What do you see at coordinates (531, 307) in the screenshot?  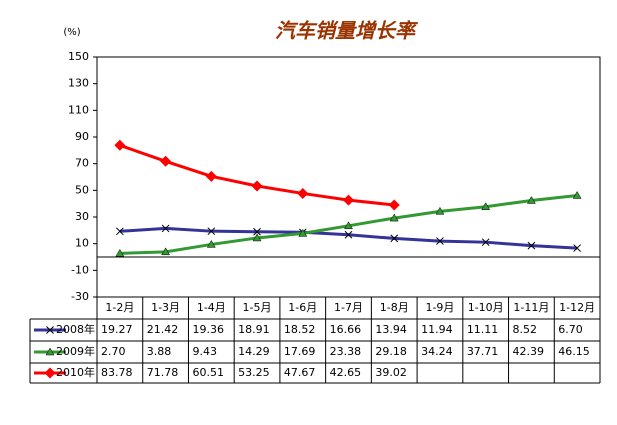 I see `x-tick-label: 1-11月` at bounding box center [531, 307].